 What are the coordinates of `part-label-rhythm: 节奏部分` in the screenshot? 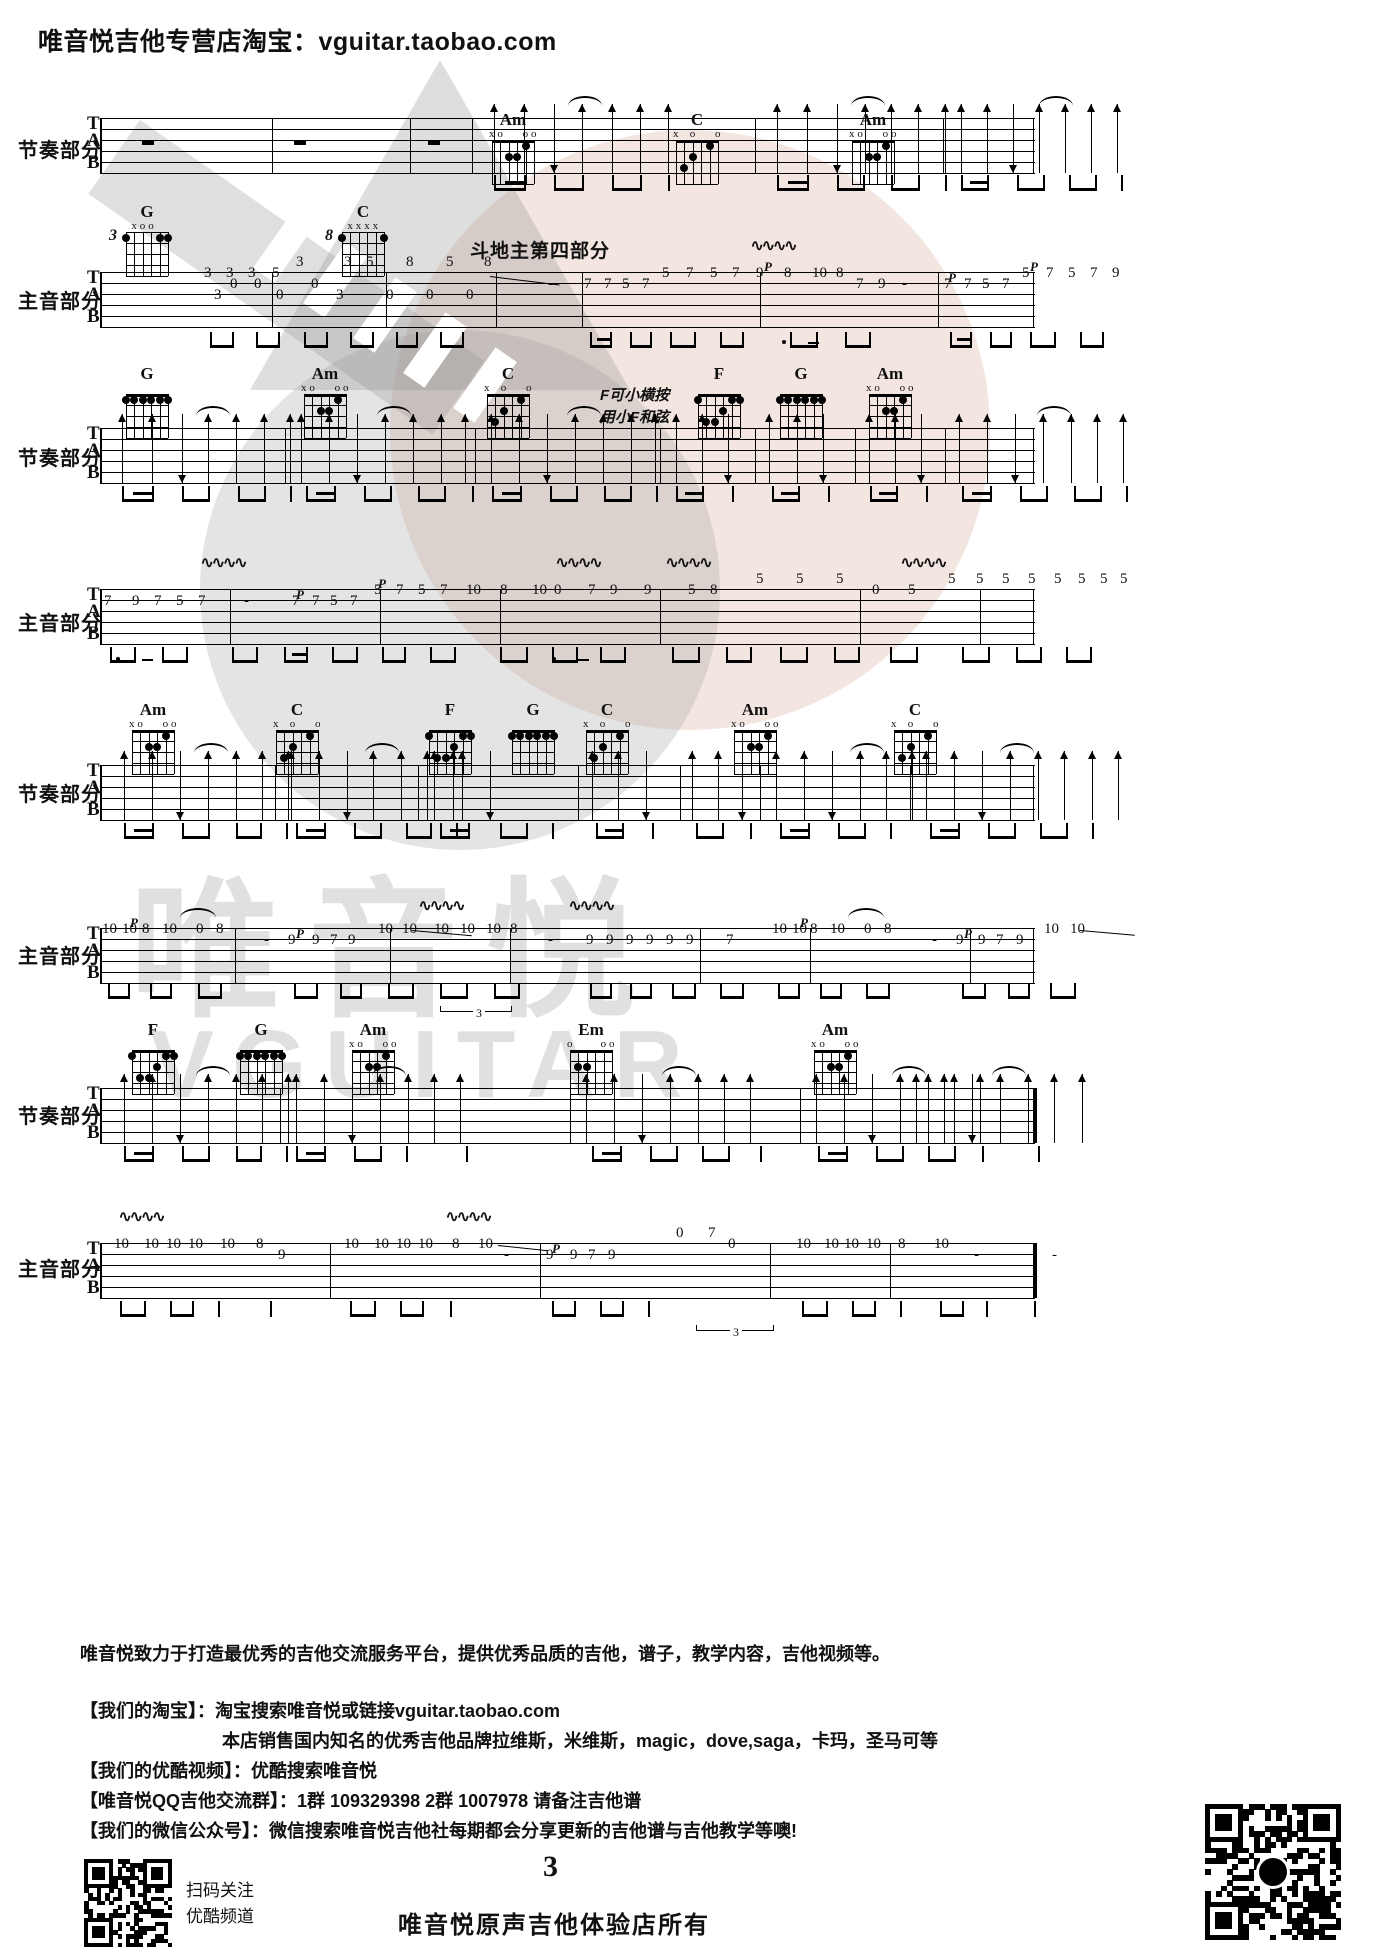 It's located at (60, 459).